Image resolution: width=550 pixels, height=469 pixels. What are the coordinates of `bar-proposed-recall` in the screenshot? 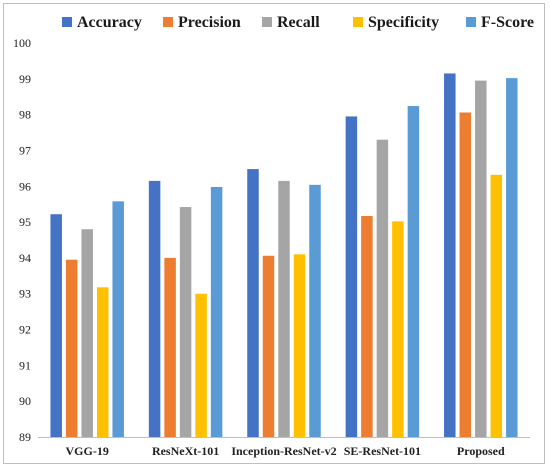 It's located at (481, 259).